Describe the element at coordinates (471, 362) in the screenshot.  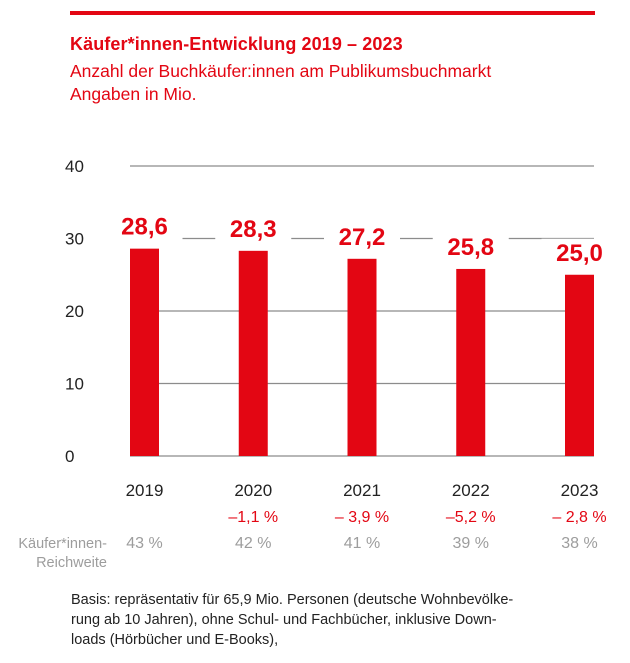
I see `bar-2022` at that location.